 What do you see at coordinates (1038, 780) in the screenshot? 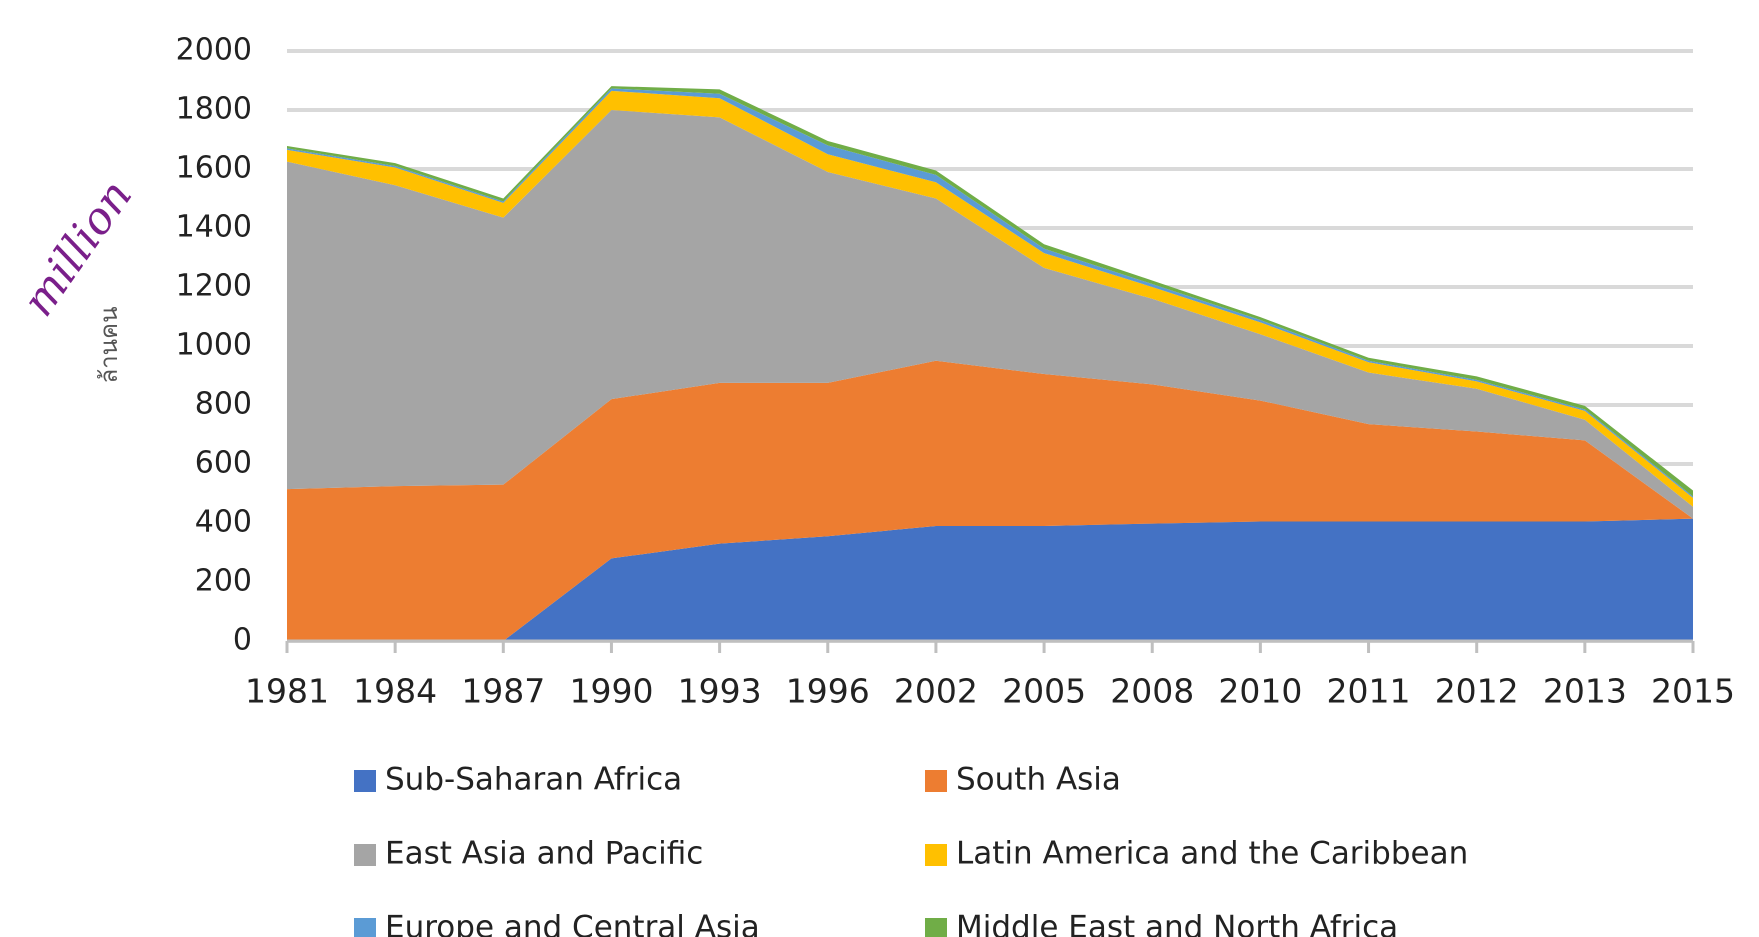
I see `legend-label: South Asia` at bounding box center [1038, 780].